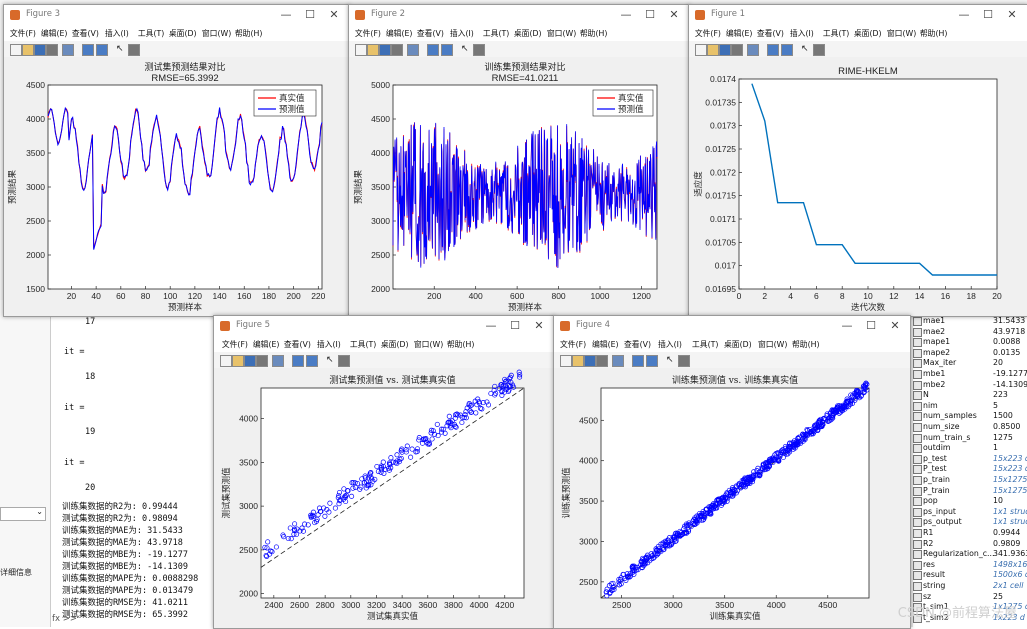 The height and width of the screenshot is (629, 1027). I want to click on workspace-variable-row: num_samples 1500, so click(969, 416).